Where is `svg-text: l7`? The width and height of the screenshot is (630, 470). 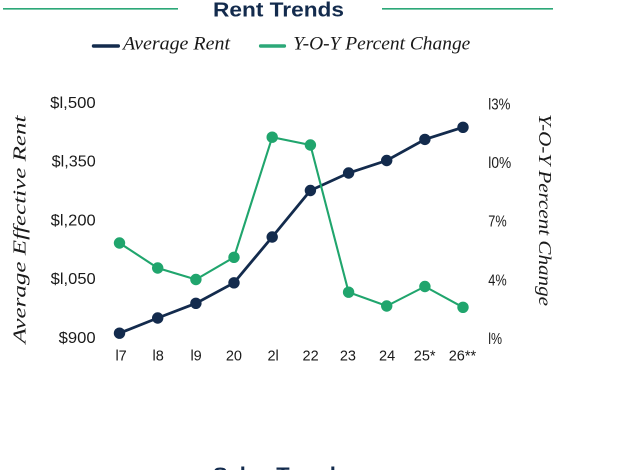
svg-text: l7 is located at coordinates (120, 357).